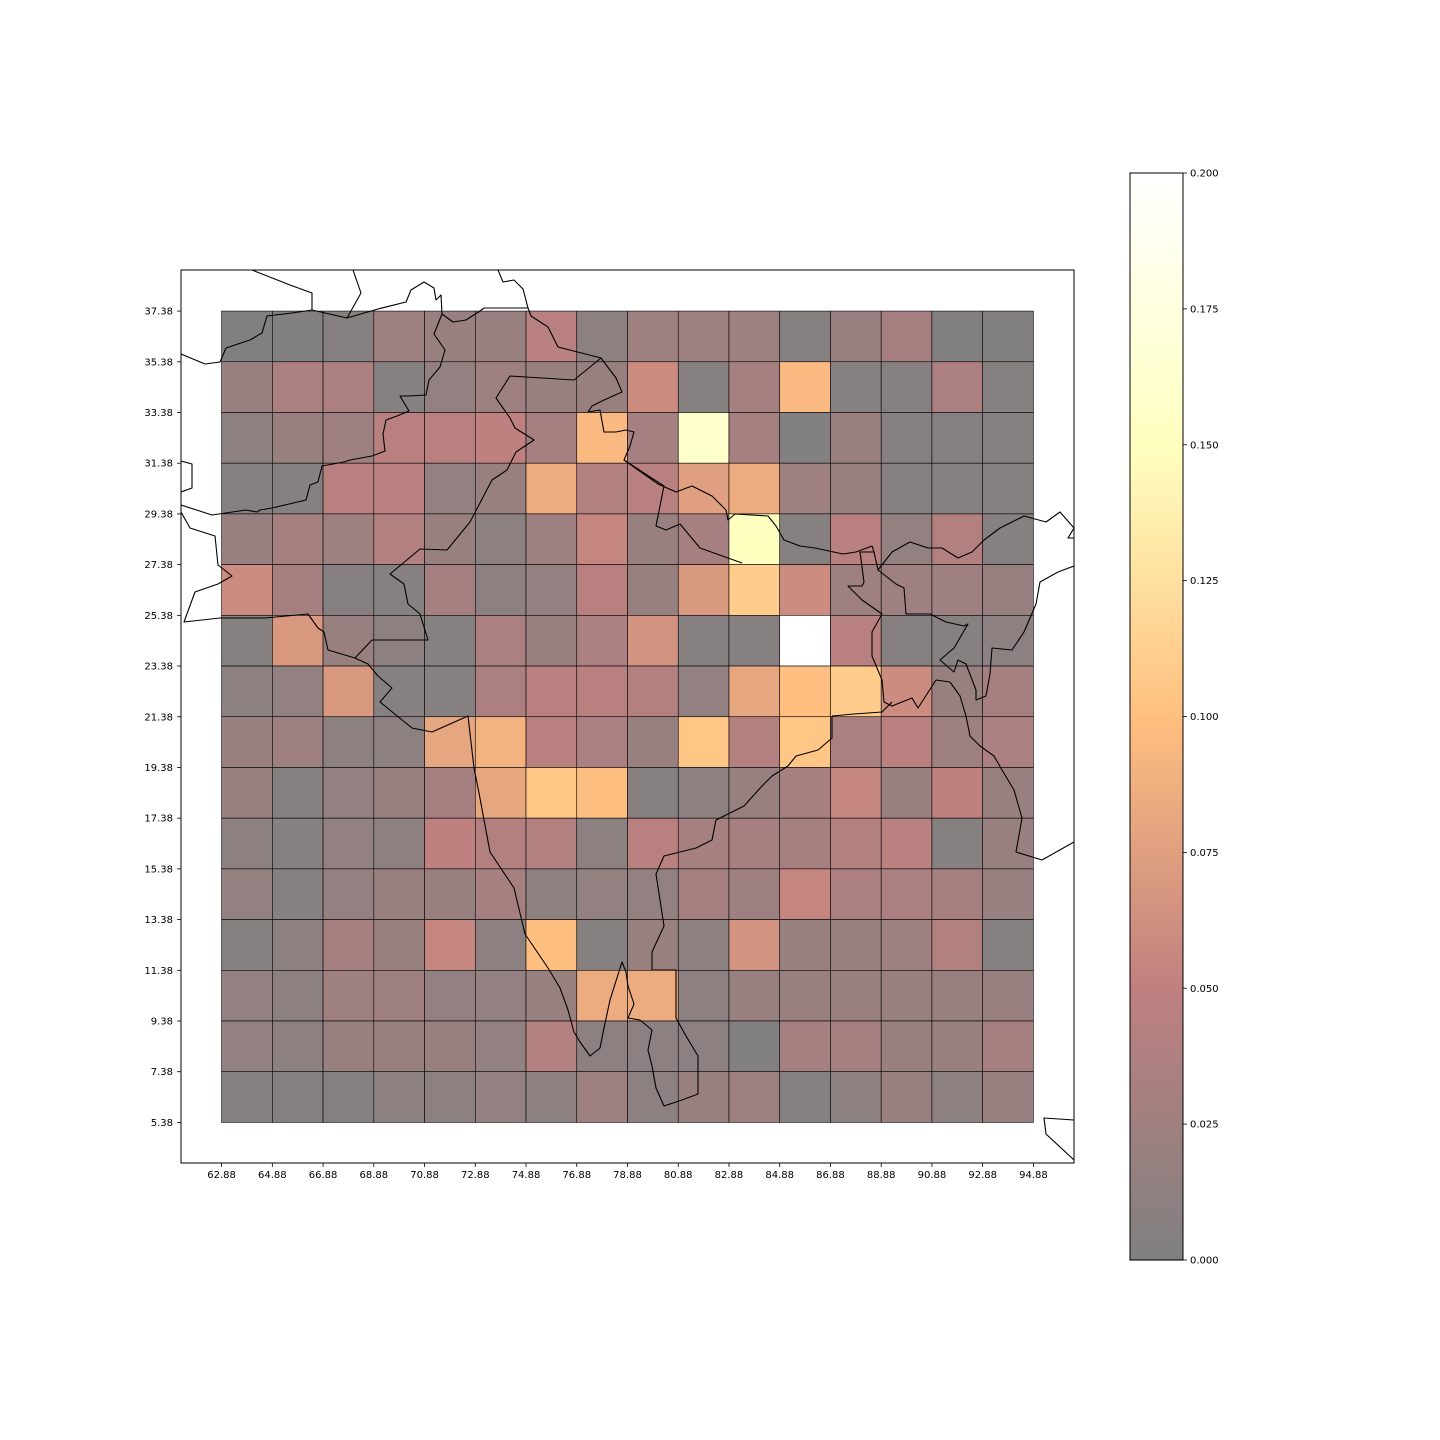  I want to click on colorbar-tick-label: 0.025, so click(1204, 1125).